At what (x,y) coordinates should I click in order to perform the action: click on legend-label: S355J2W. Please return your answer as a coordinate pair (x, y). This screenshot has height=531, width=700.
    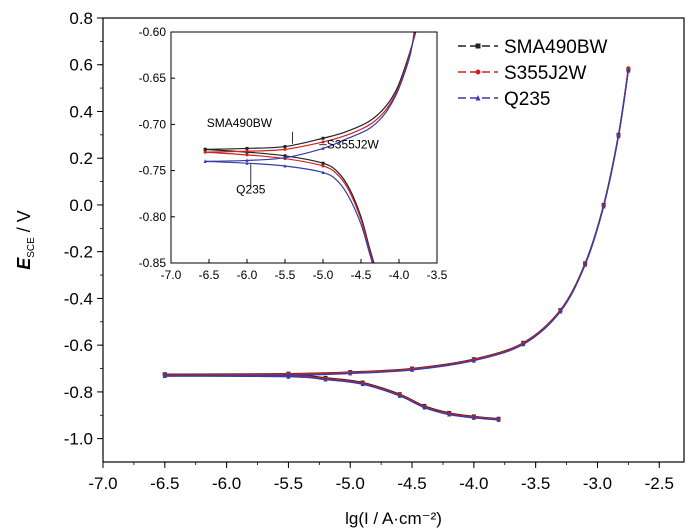
    Looking at the image, I should click on (545, 73).